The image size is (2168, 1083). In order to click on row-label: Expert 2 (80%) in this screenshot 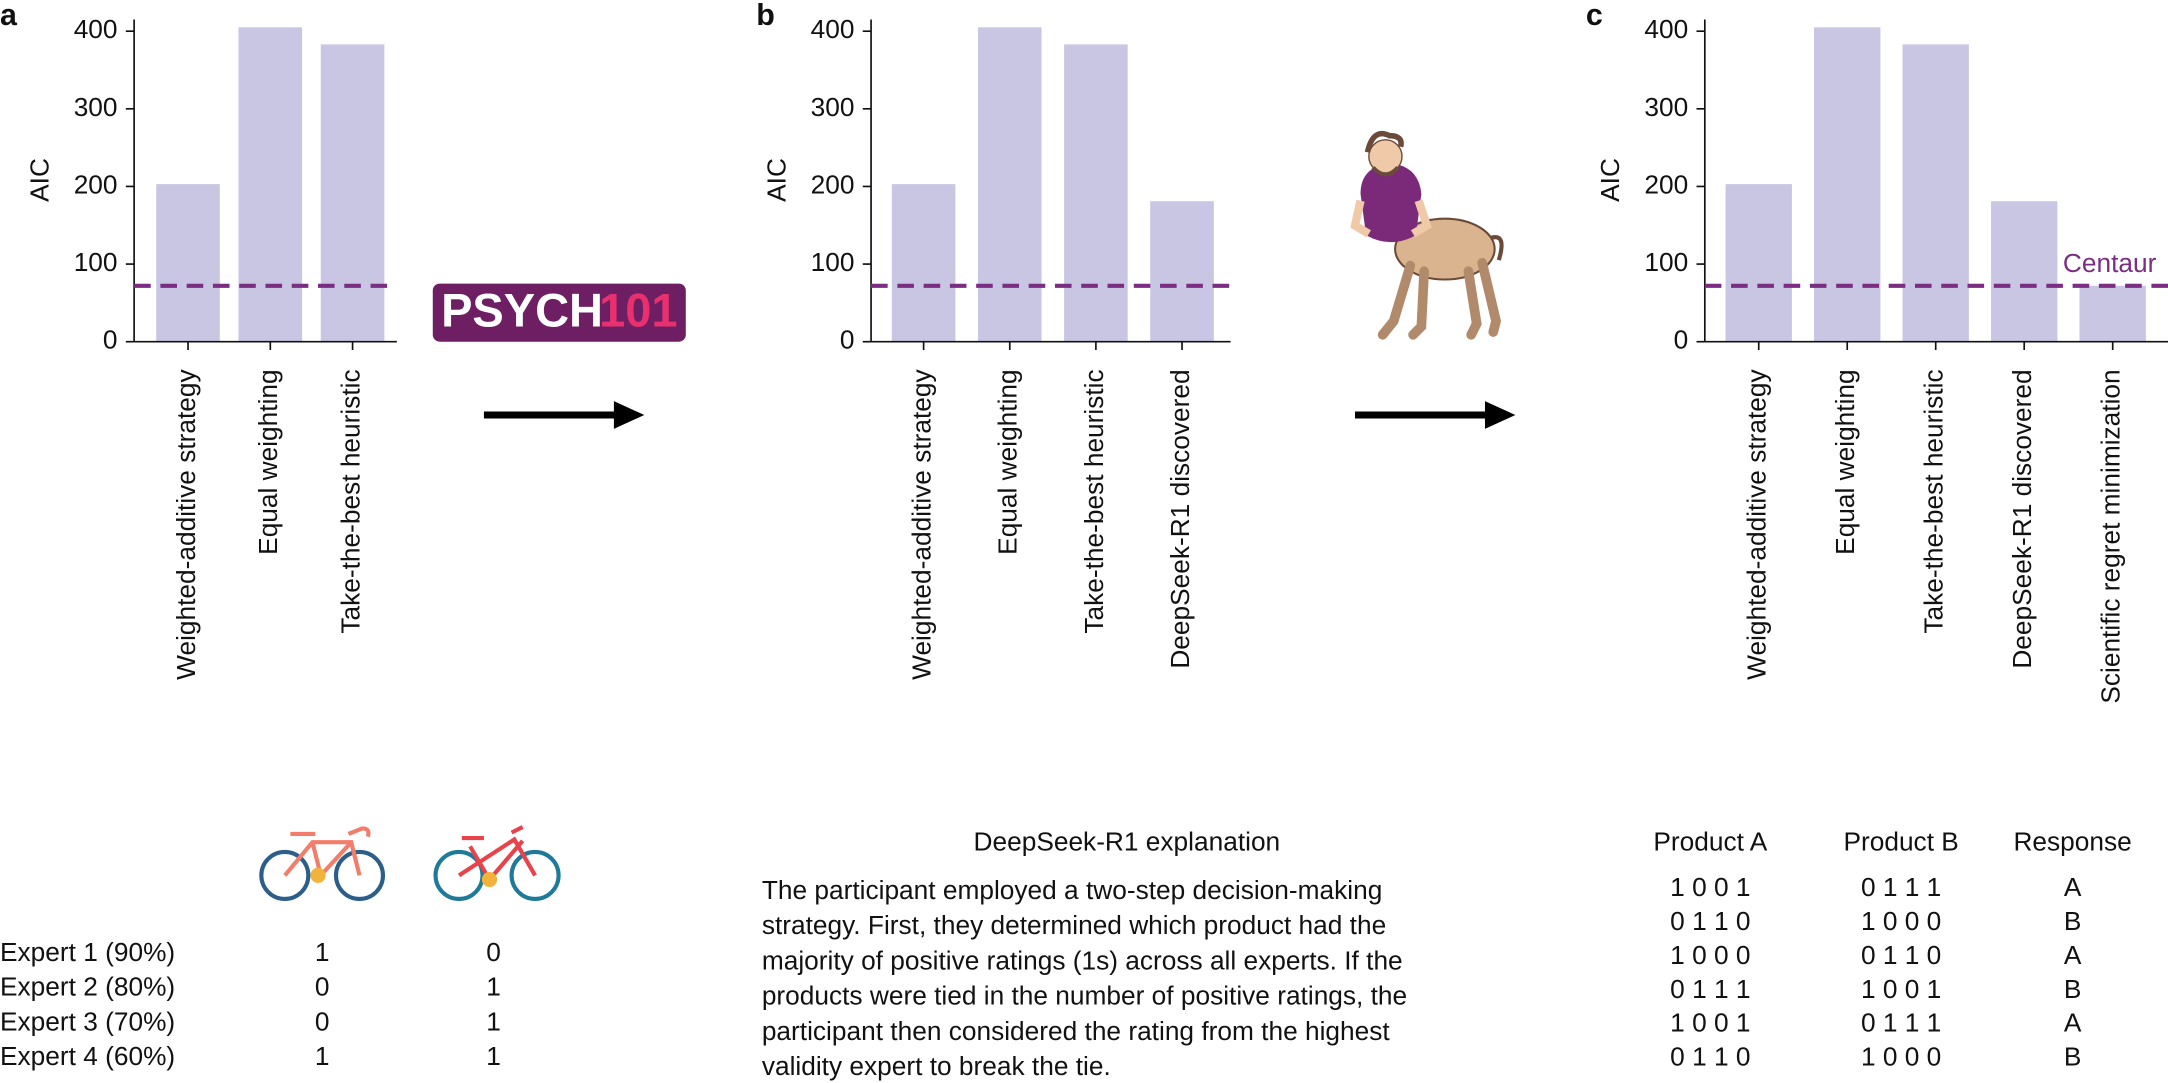, I will do `click(87, 987)`.